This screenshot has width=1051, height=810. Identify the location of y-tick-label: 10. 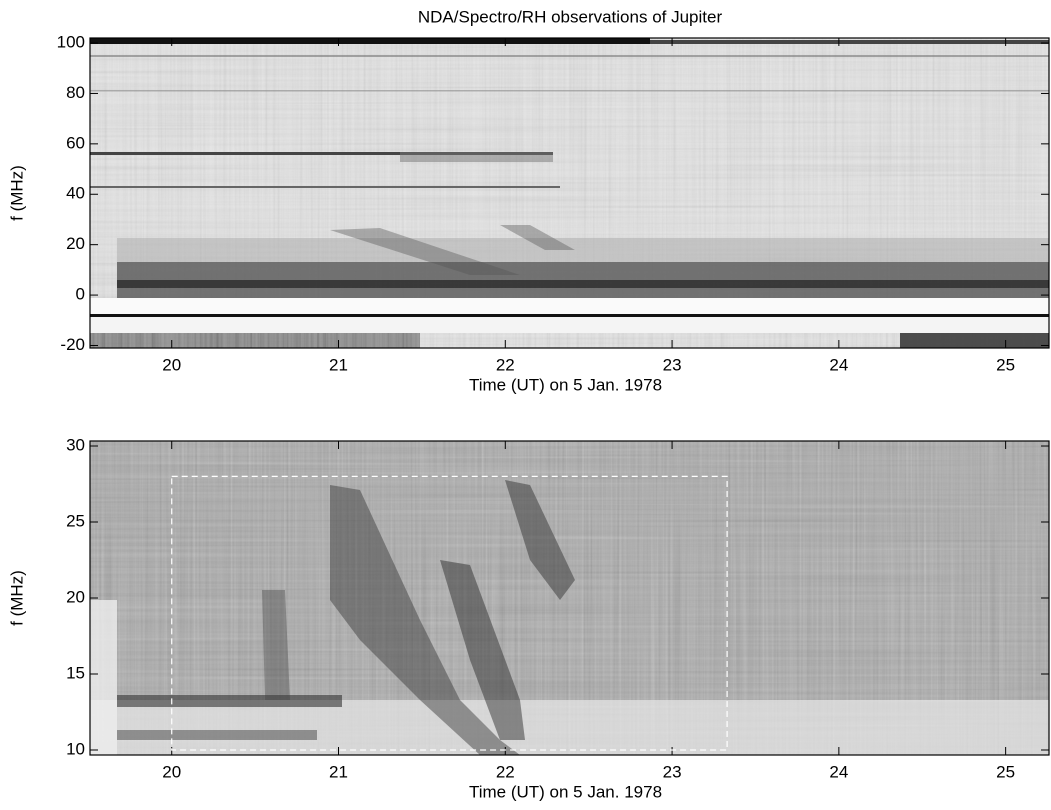
(75, 748).